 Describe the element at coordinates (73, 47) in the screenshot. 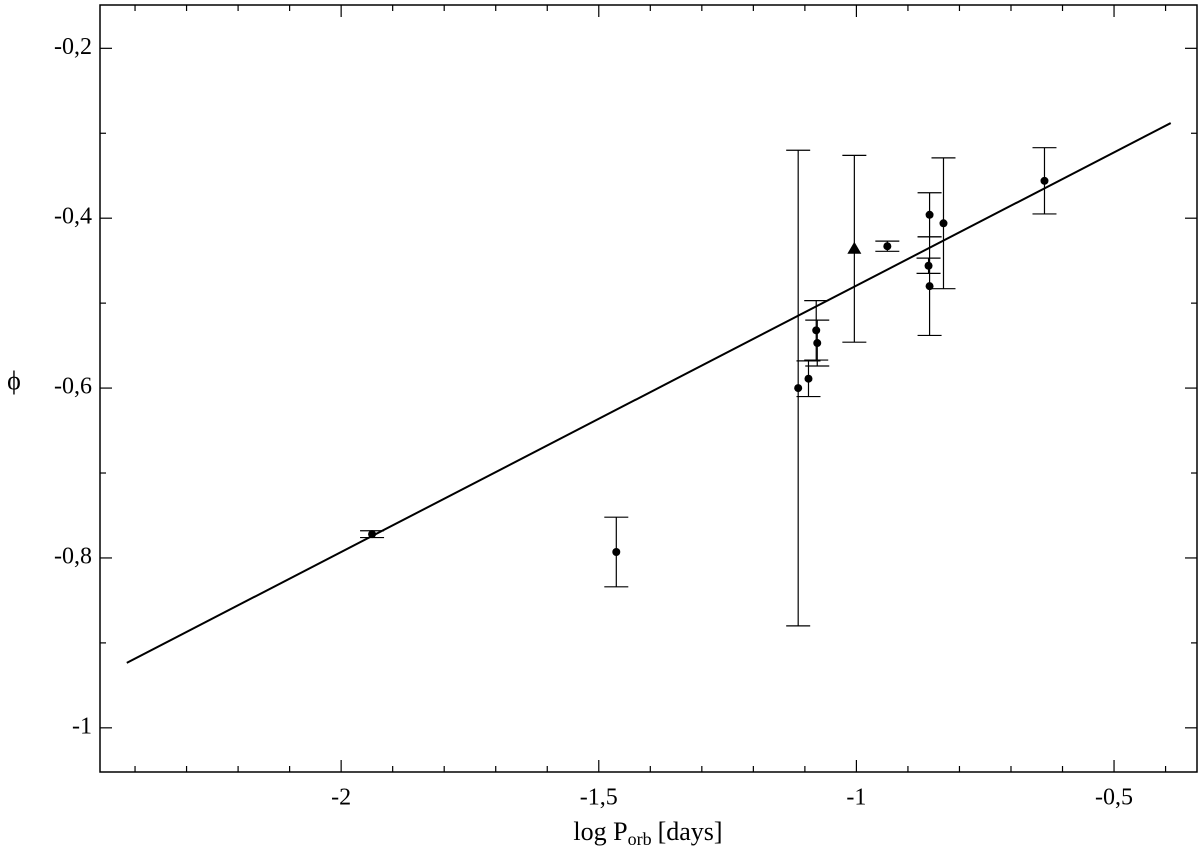

I see `y-tick-label: -0,2` at that location.